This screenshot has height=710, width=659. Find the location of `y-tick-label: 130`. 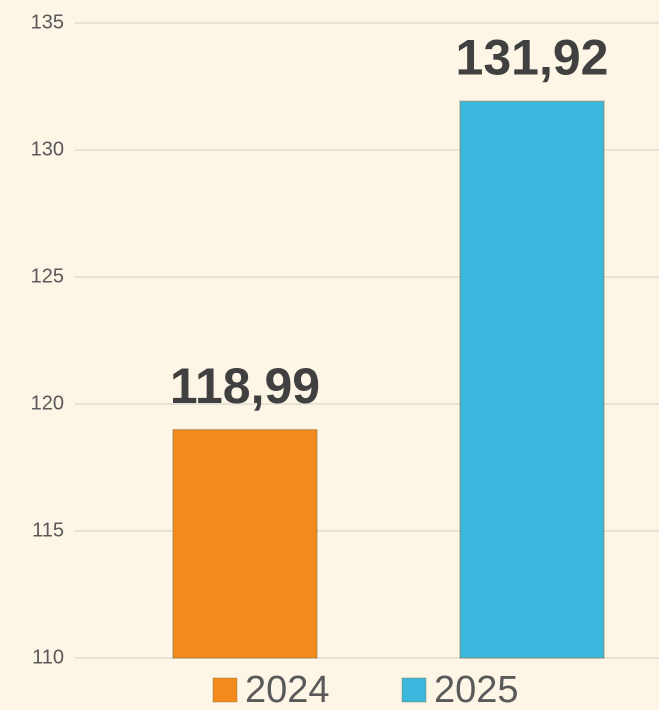

y-tick-label: 130 is located at coordinates (47, 149).